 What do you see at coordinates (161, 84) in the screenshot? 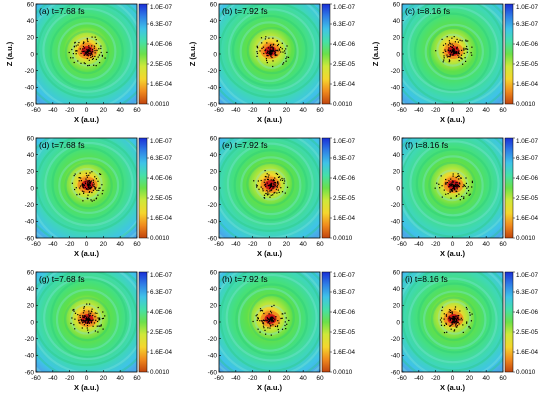
I see `colorbar-tick-label: 1.6E-04` at bounding box center [161, 84].